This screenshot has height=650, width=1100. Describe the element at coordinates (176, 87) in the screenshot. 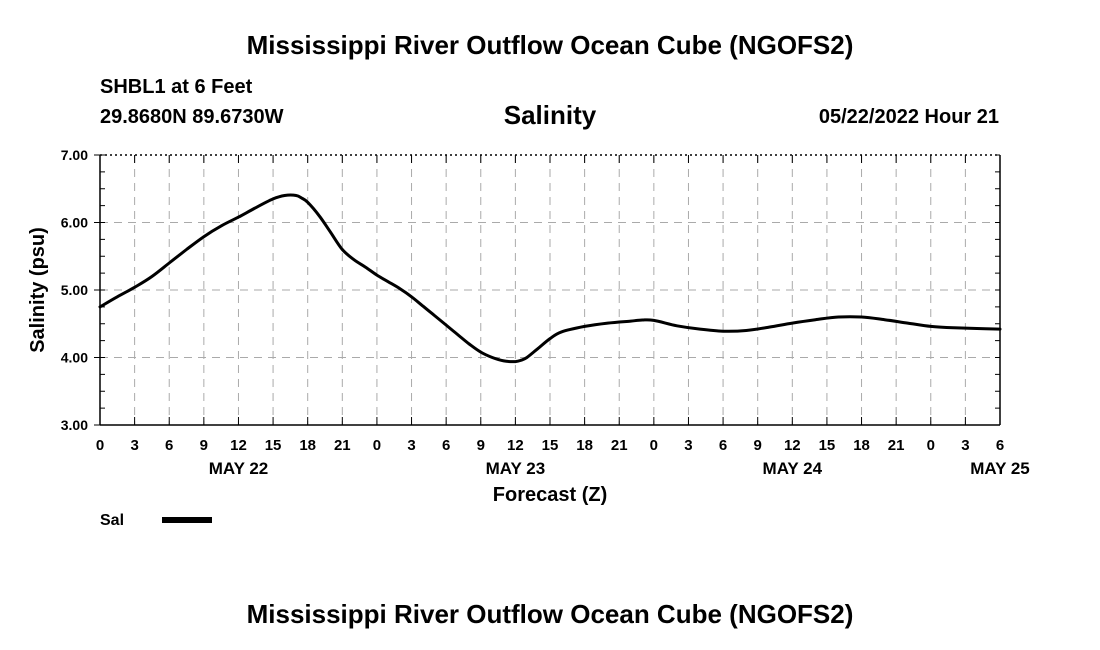

I see `station-label: SHBL1 at 6 Feet` at that location.